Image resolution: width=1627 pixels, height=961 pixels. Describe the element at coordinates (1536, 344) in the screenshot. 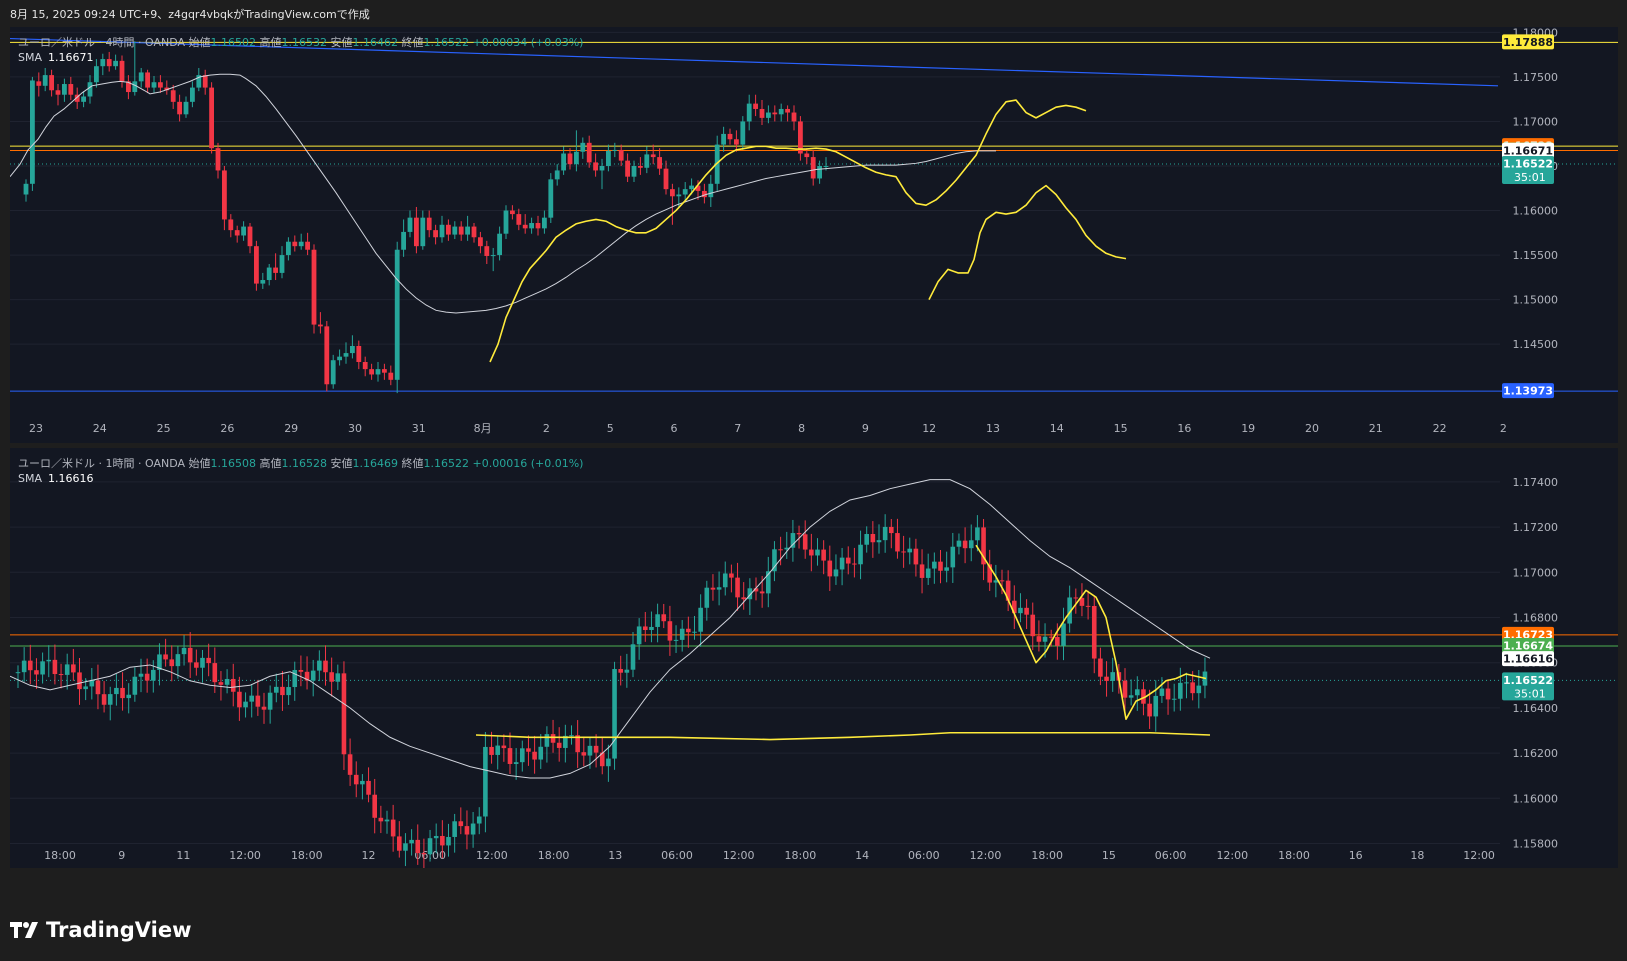

I see `price-tick-label: 1.14500` at that location.